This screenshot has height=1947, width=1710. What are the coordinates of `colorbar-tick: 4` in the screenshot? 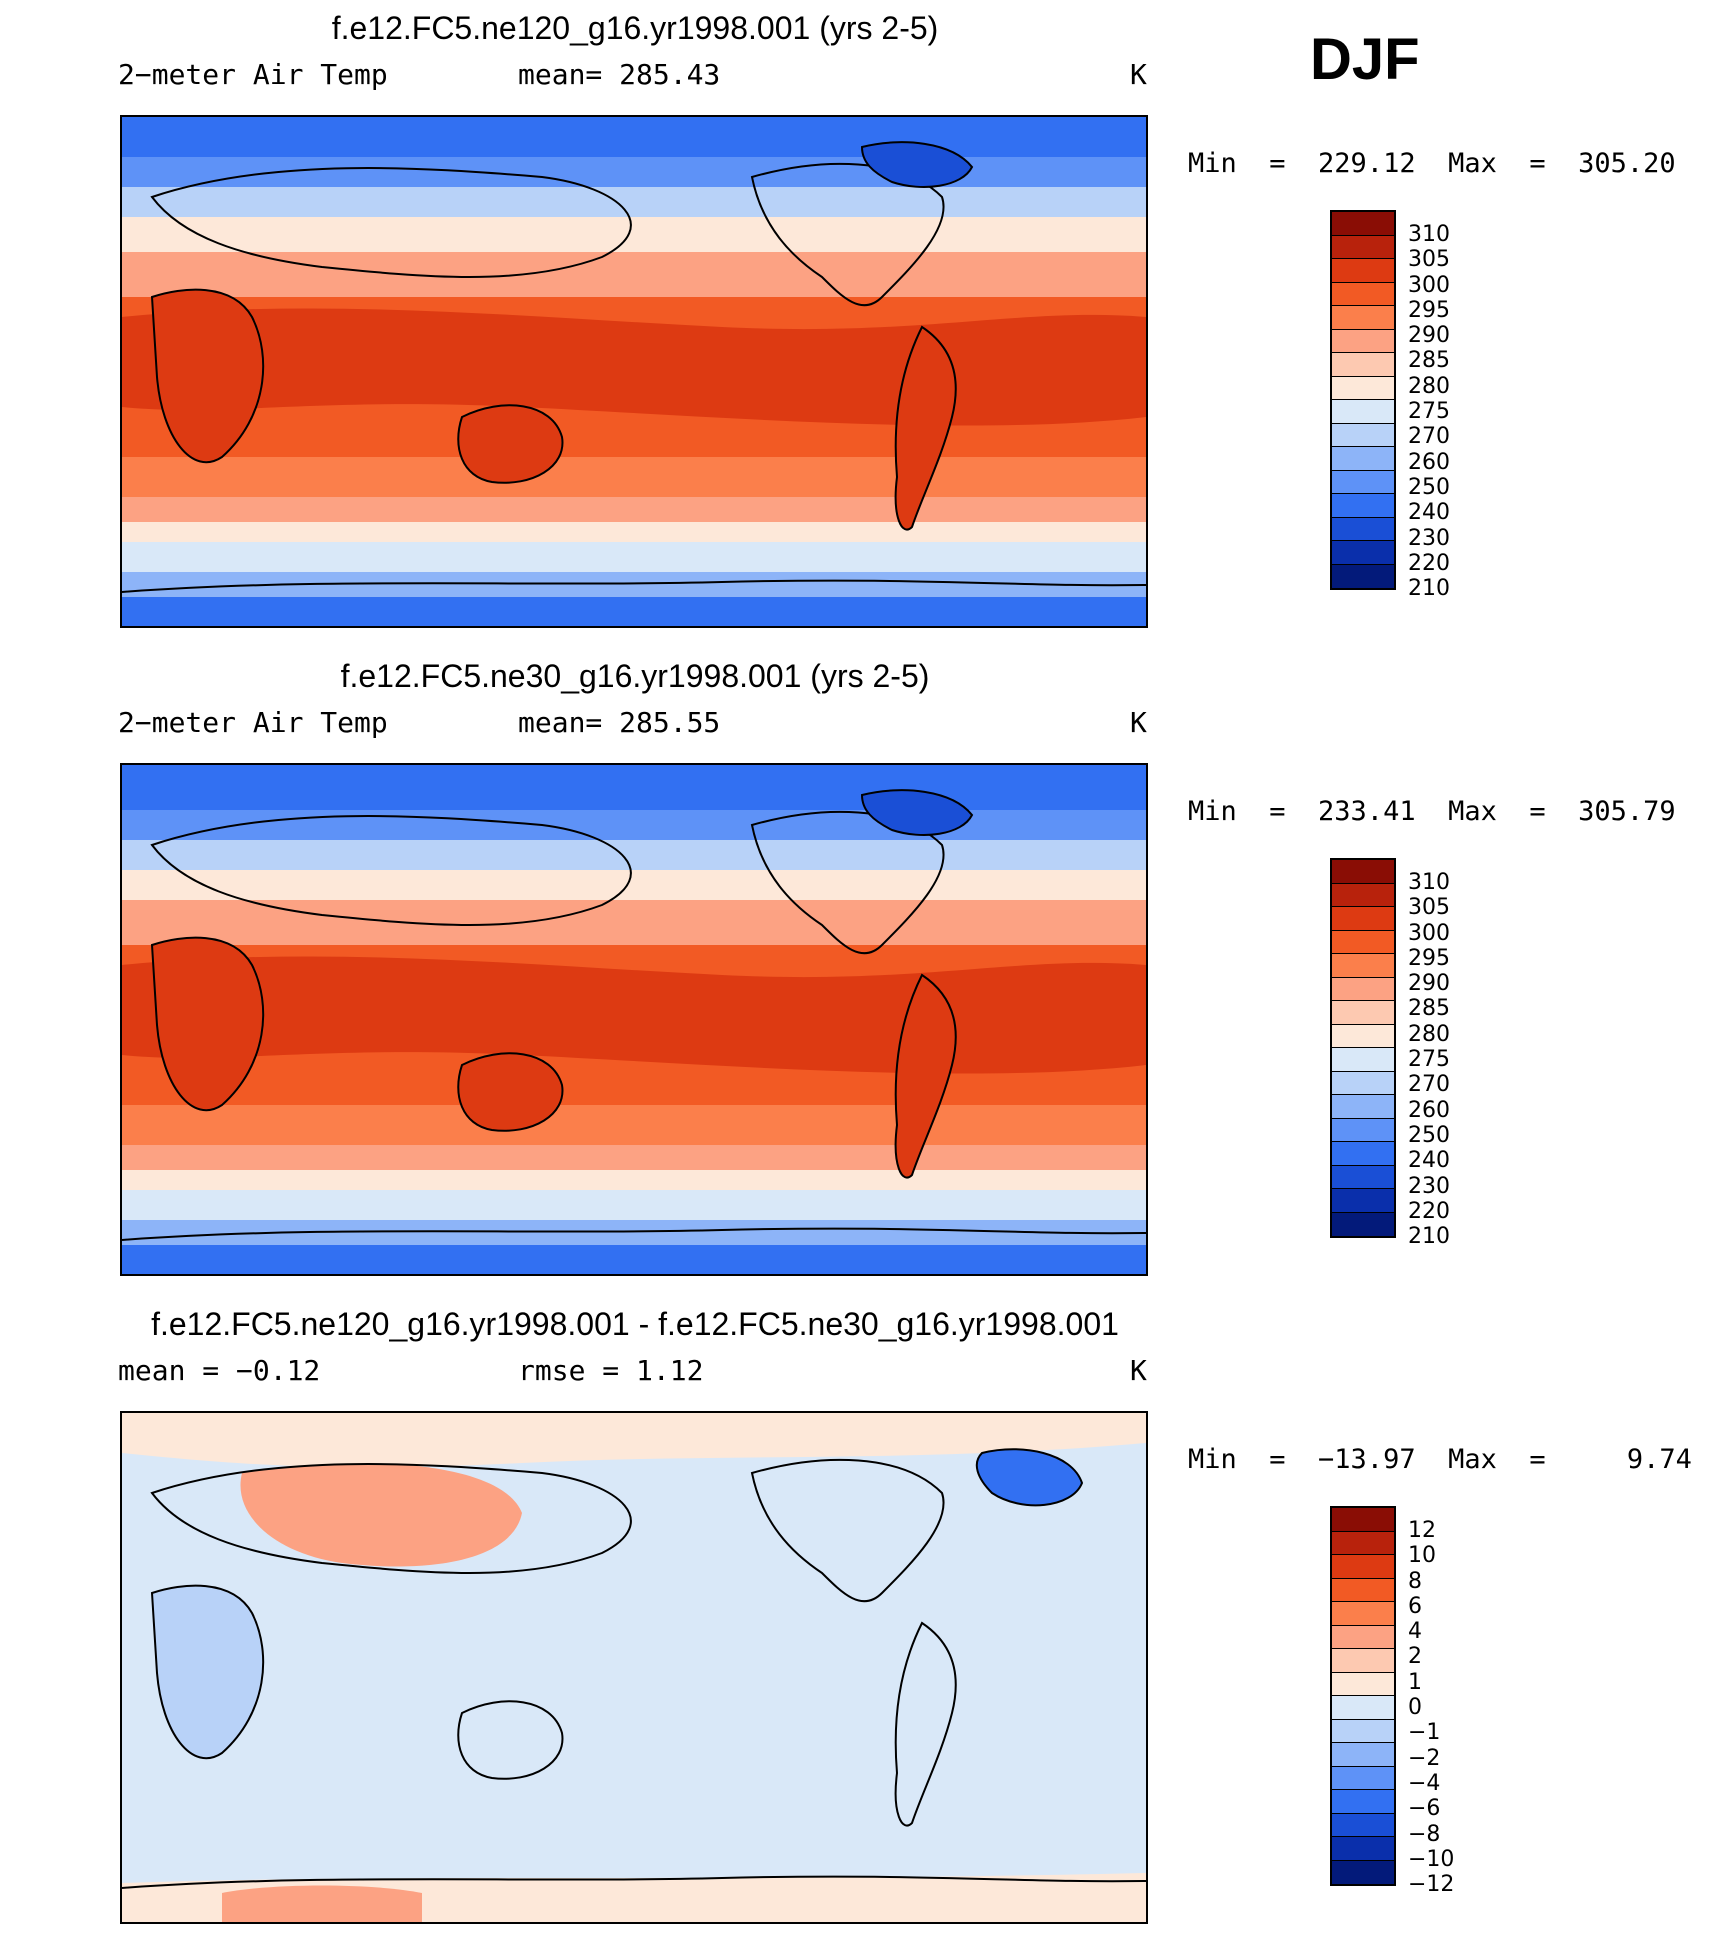 It's located at (1415, 1632).